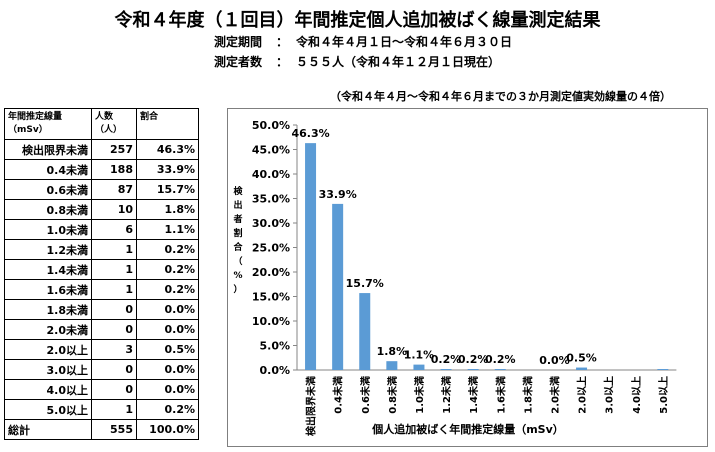  Describe the element at coordinates (101, 329) in the screenshot. I see `table-row: 2.0未満 0 0.0%` at that location.